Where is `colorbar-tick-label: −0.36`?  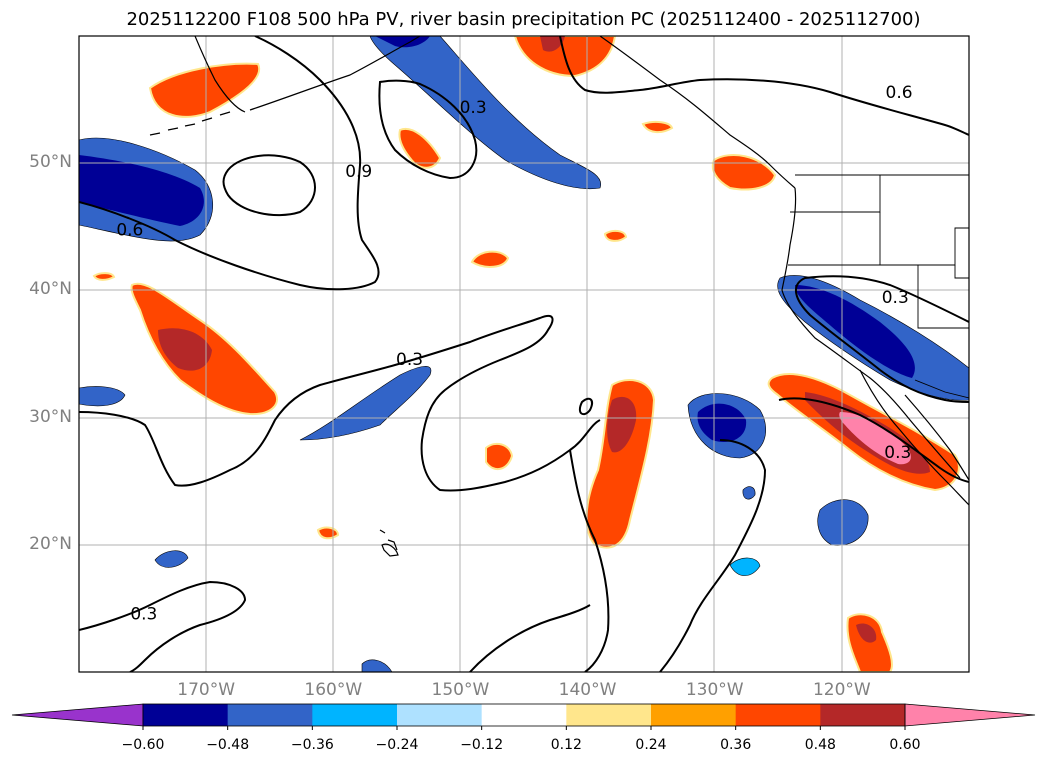 colorbar-tick-label: −0.36 is located at coordinates (312, 745).